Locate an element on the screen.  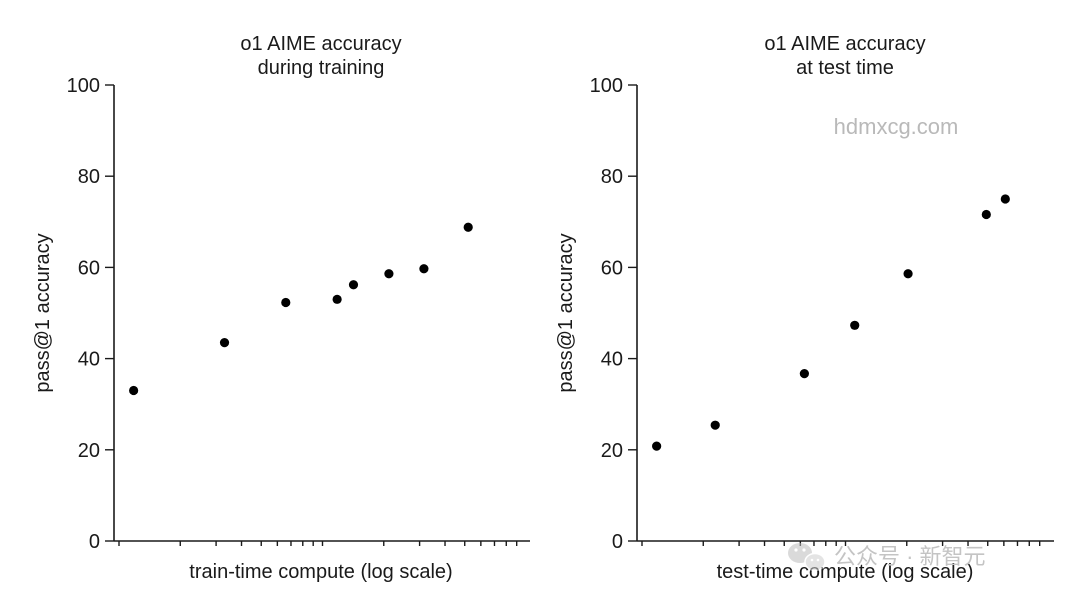
wechat-icon is located at coordinates (807, 557).